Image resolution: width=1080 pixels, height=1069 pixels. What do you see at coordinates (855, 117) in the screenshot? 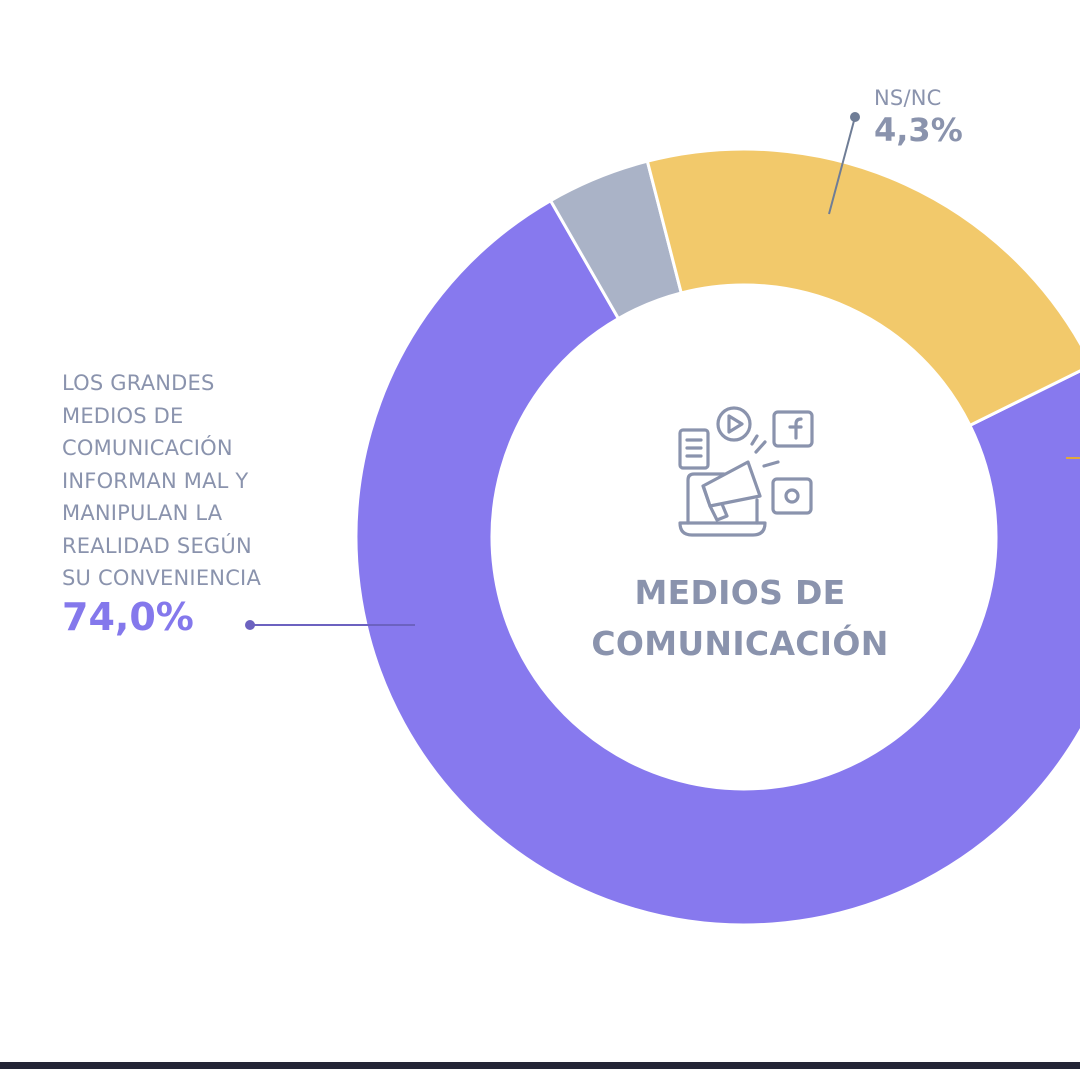
I see `leader-dot-nsnc` at bounding box center [855, 117].